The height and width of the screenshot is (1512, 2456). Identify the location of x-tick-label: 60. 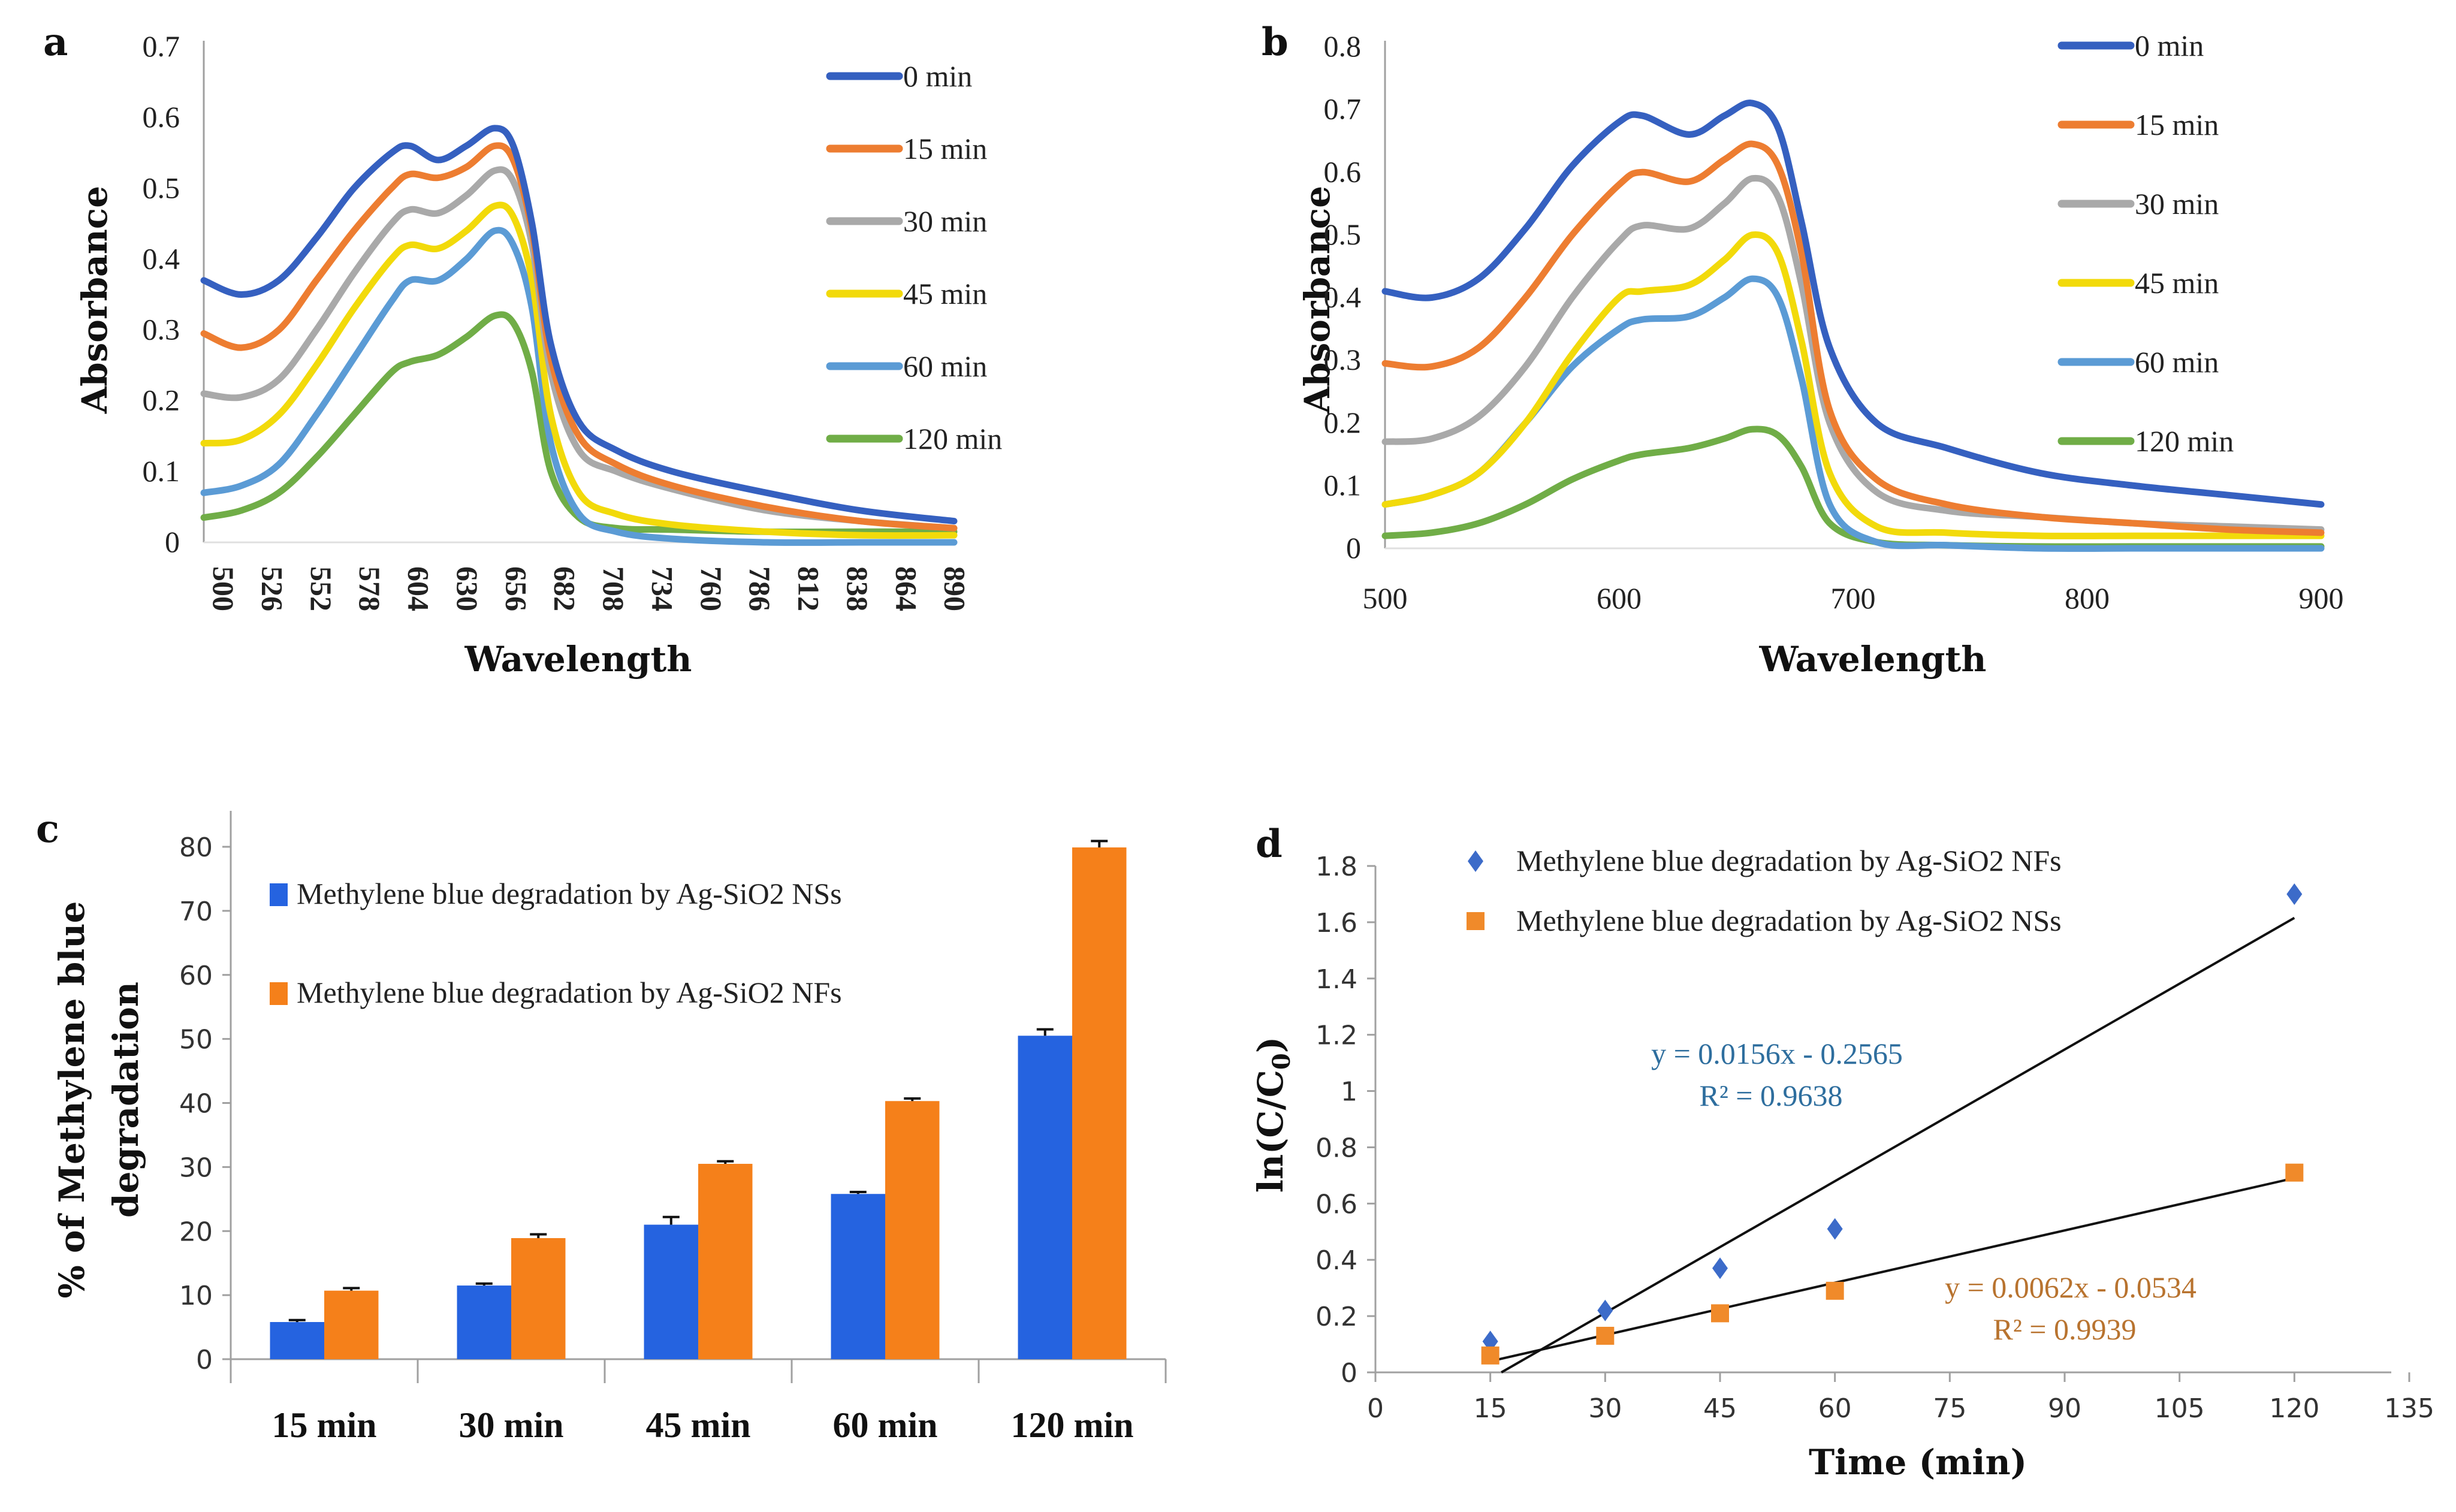
(1835, 1408).